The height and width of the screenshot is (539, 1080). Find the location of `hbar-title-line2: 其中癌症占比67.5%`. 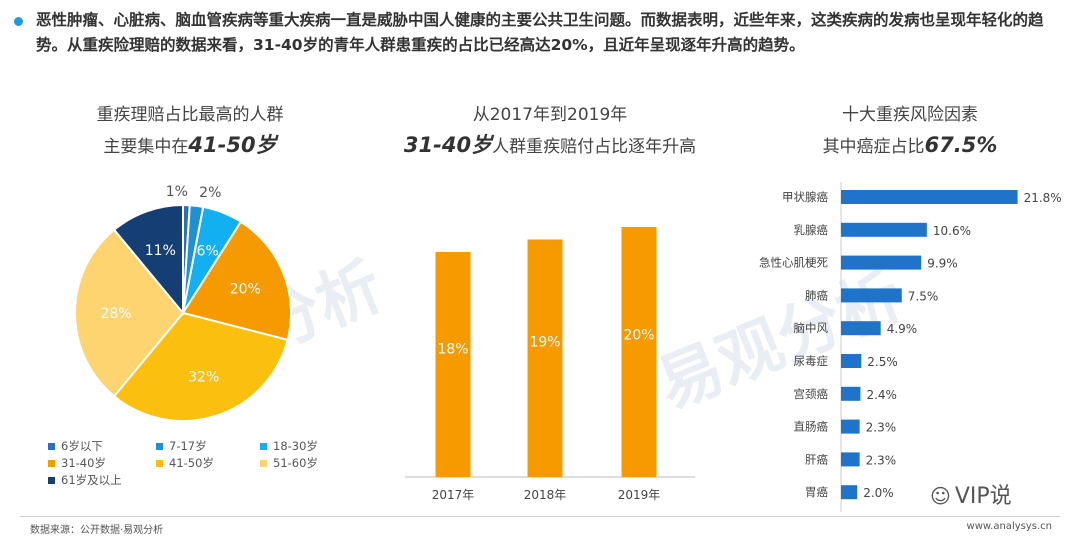

hbar-title-line2: 其中癌症占比67.5% is located at coordinates (910, 145).